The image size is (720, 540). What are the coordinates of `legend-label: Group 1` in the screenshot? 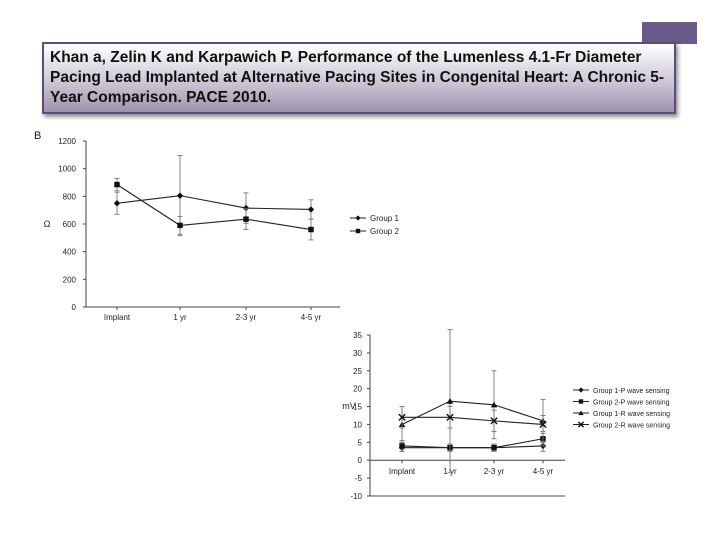 It's located at (384, 218).